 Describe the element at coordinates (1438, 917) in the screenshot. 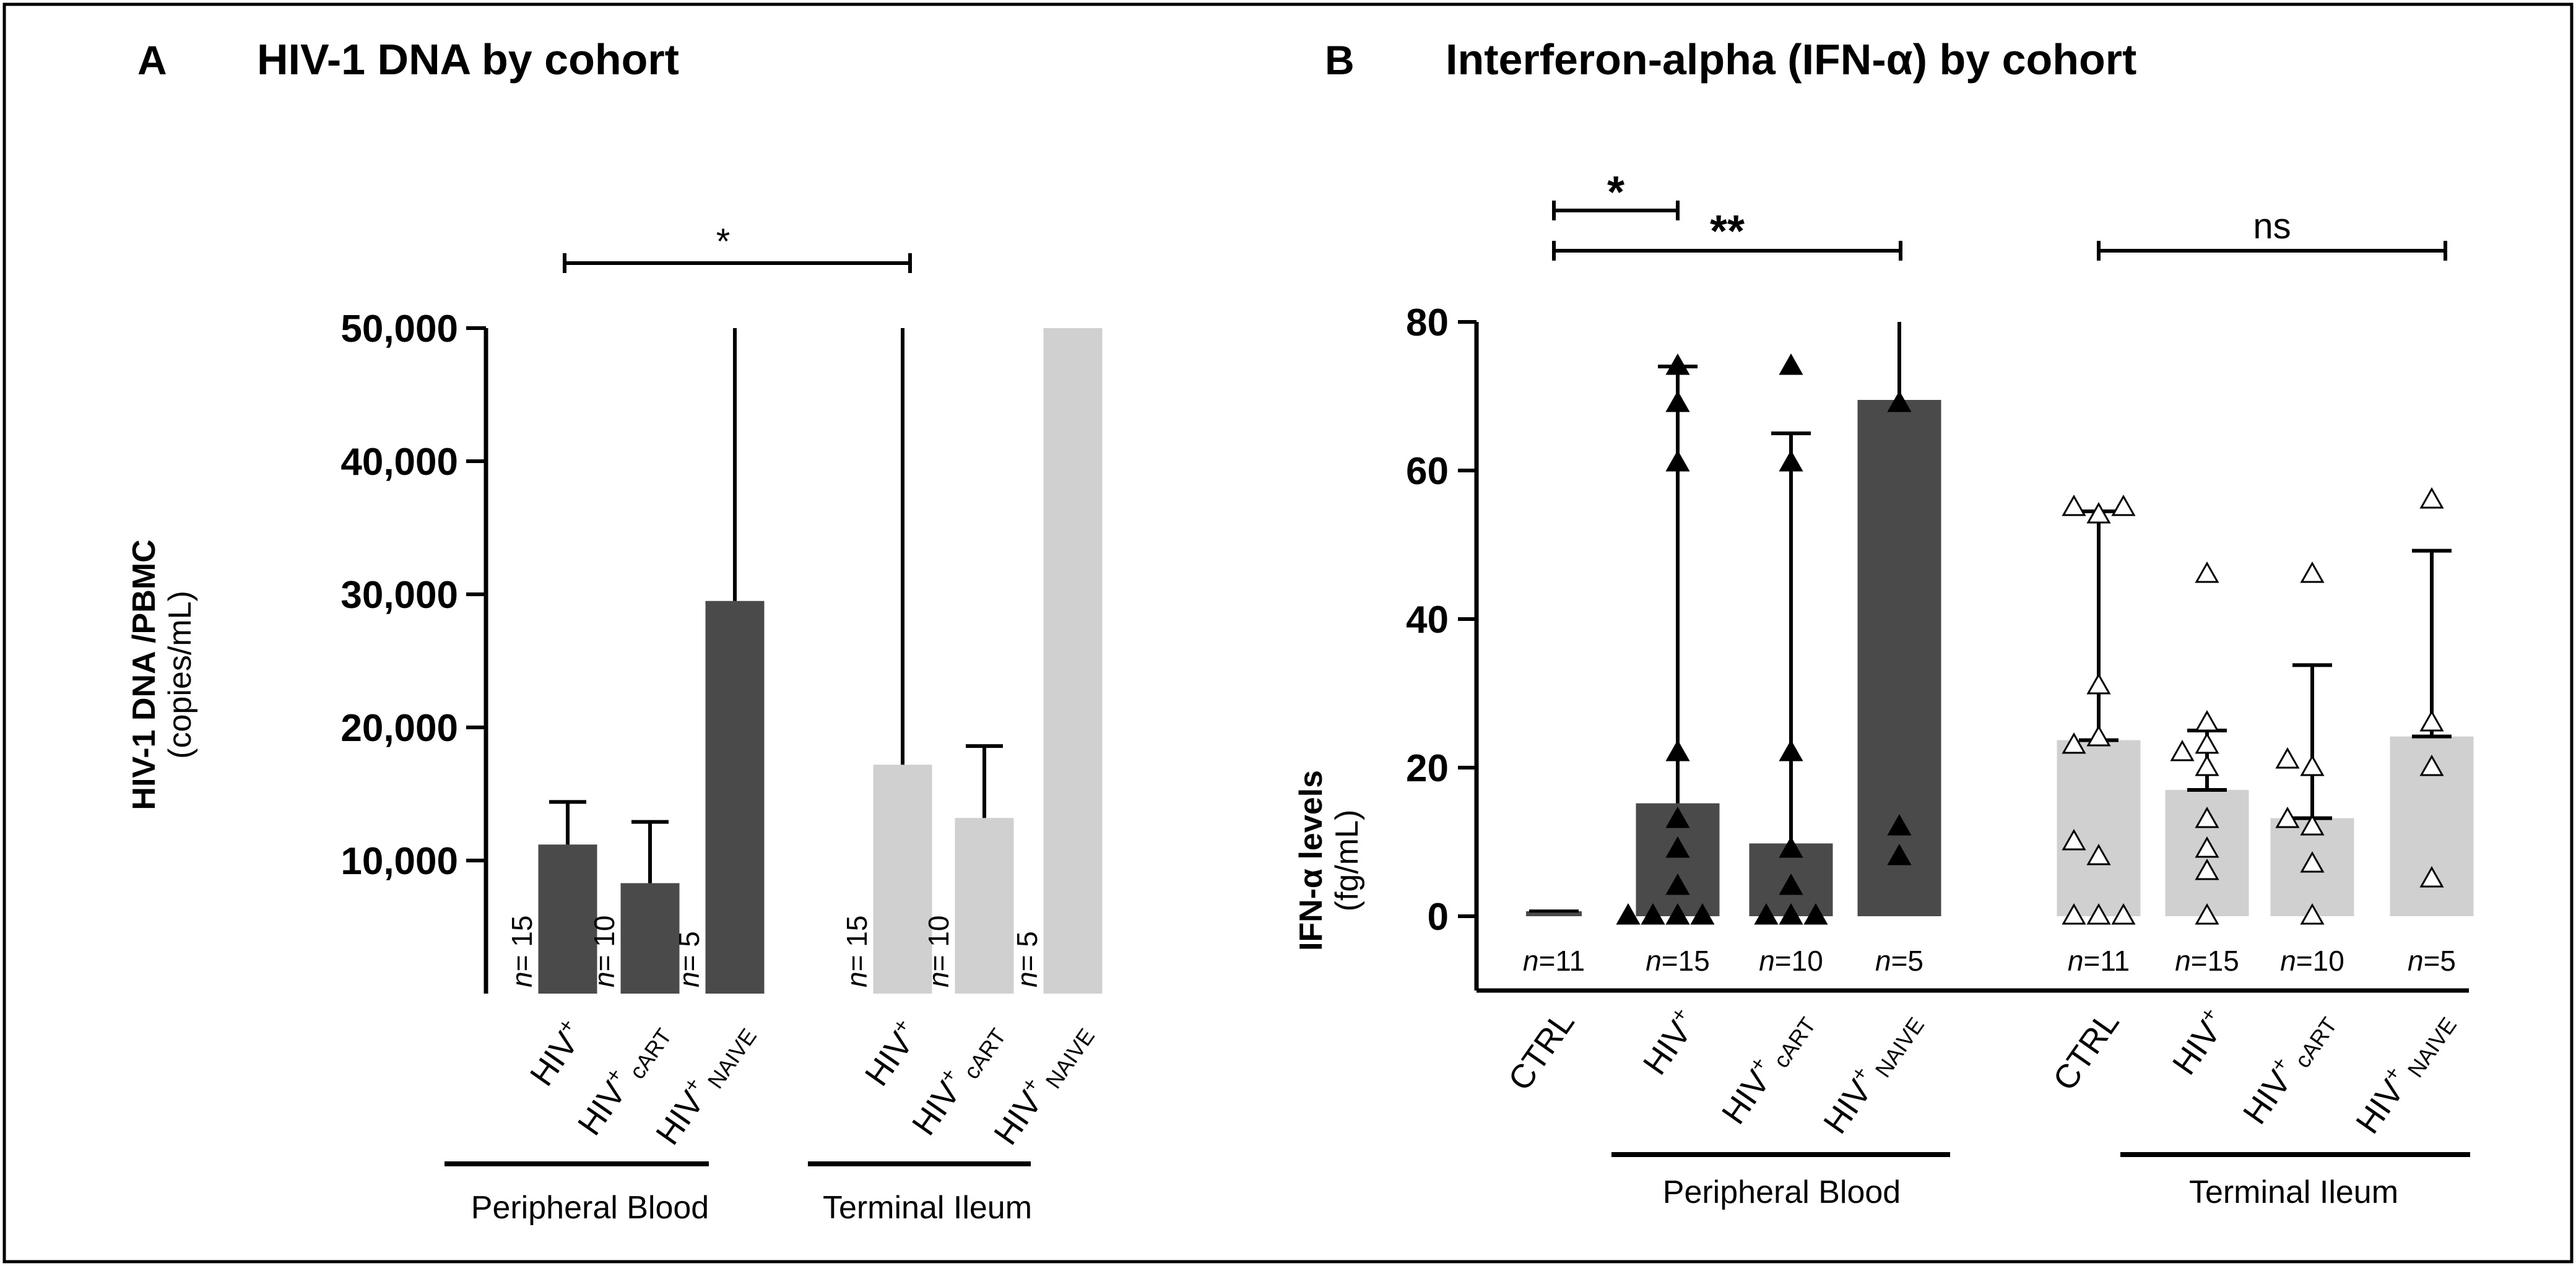

I see `panel-b-ytick-label: 0` at that location.